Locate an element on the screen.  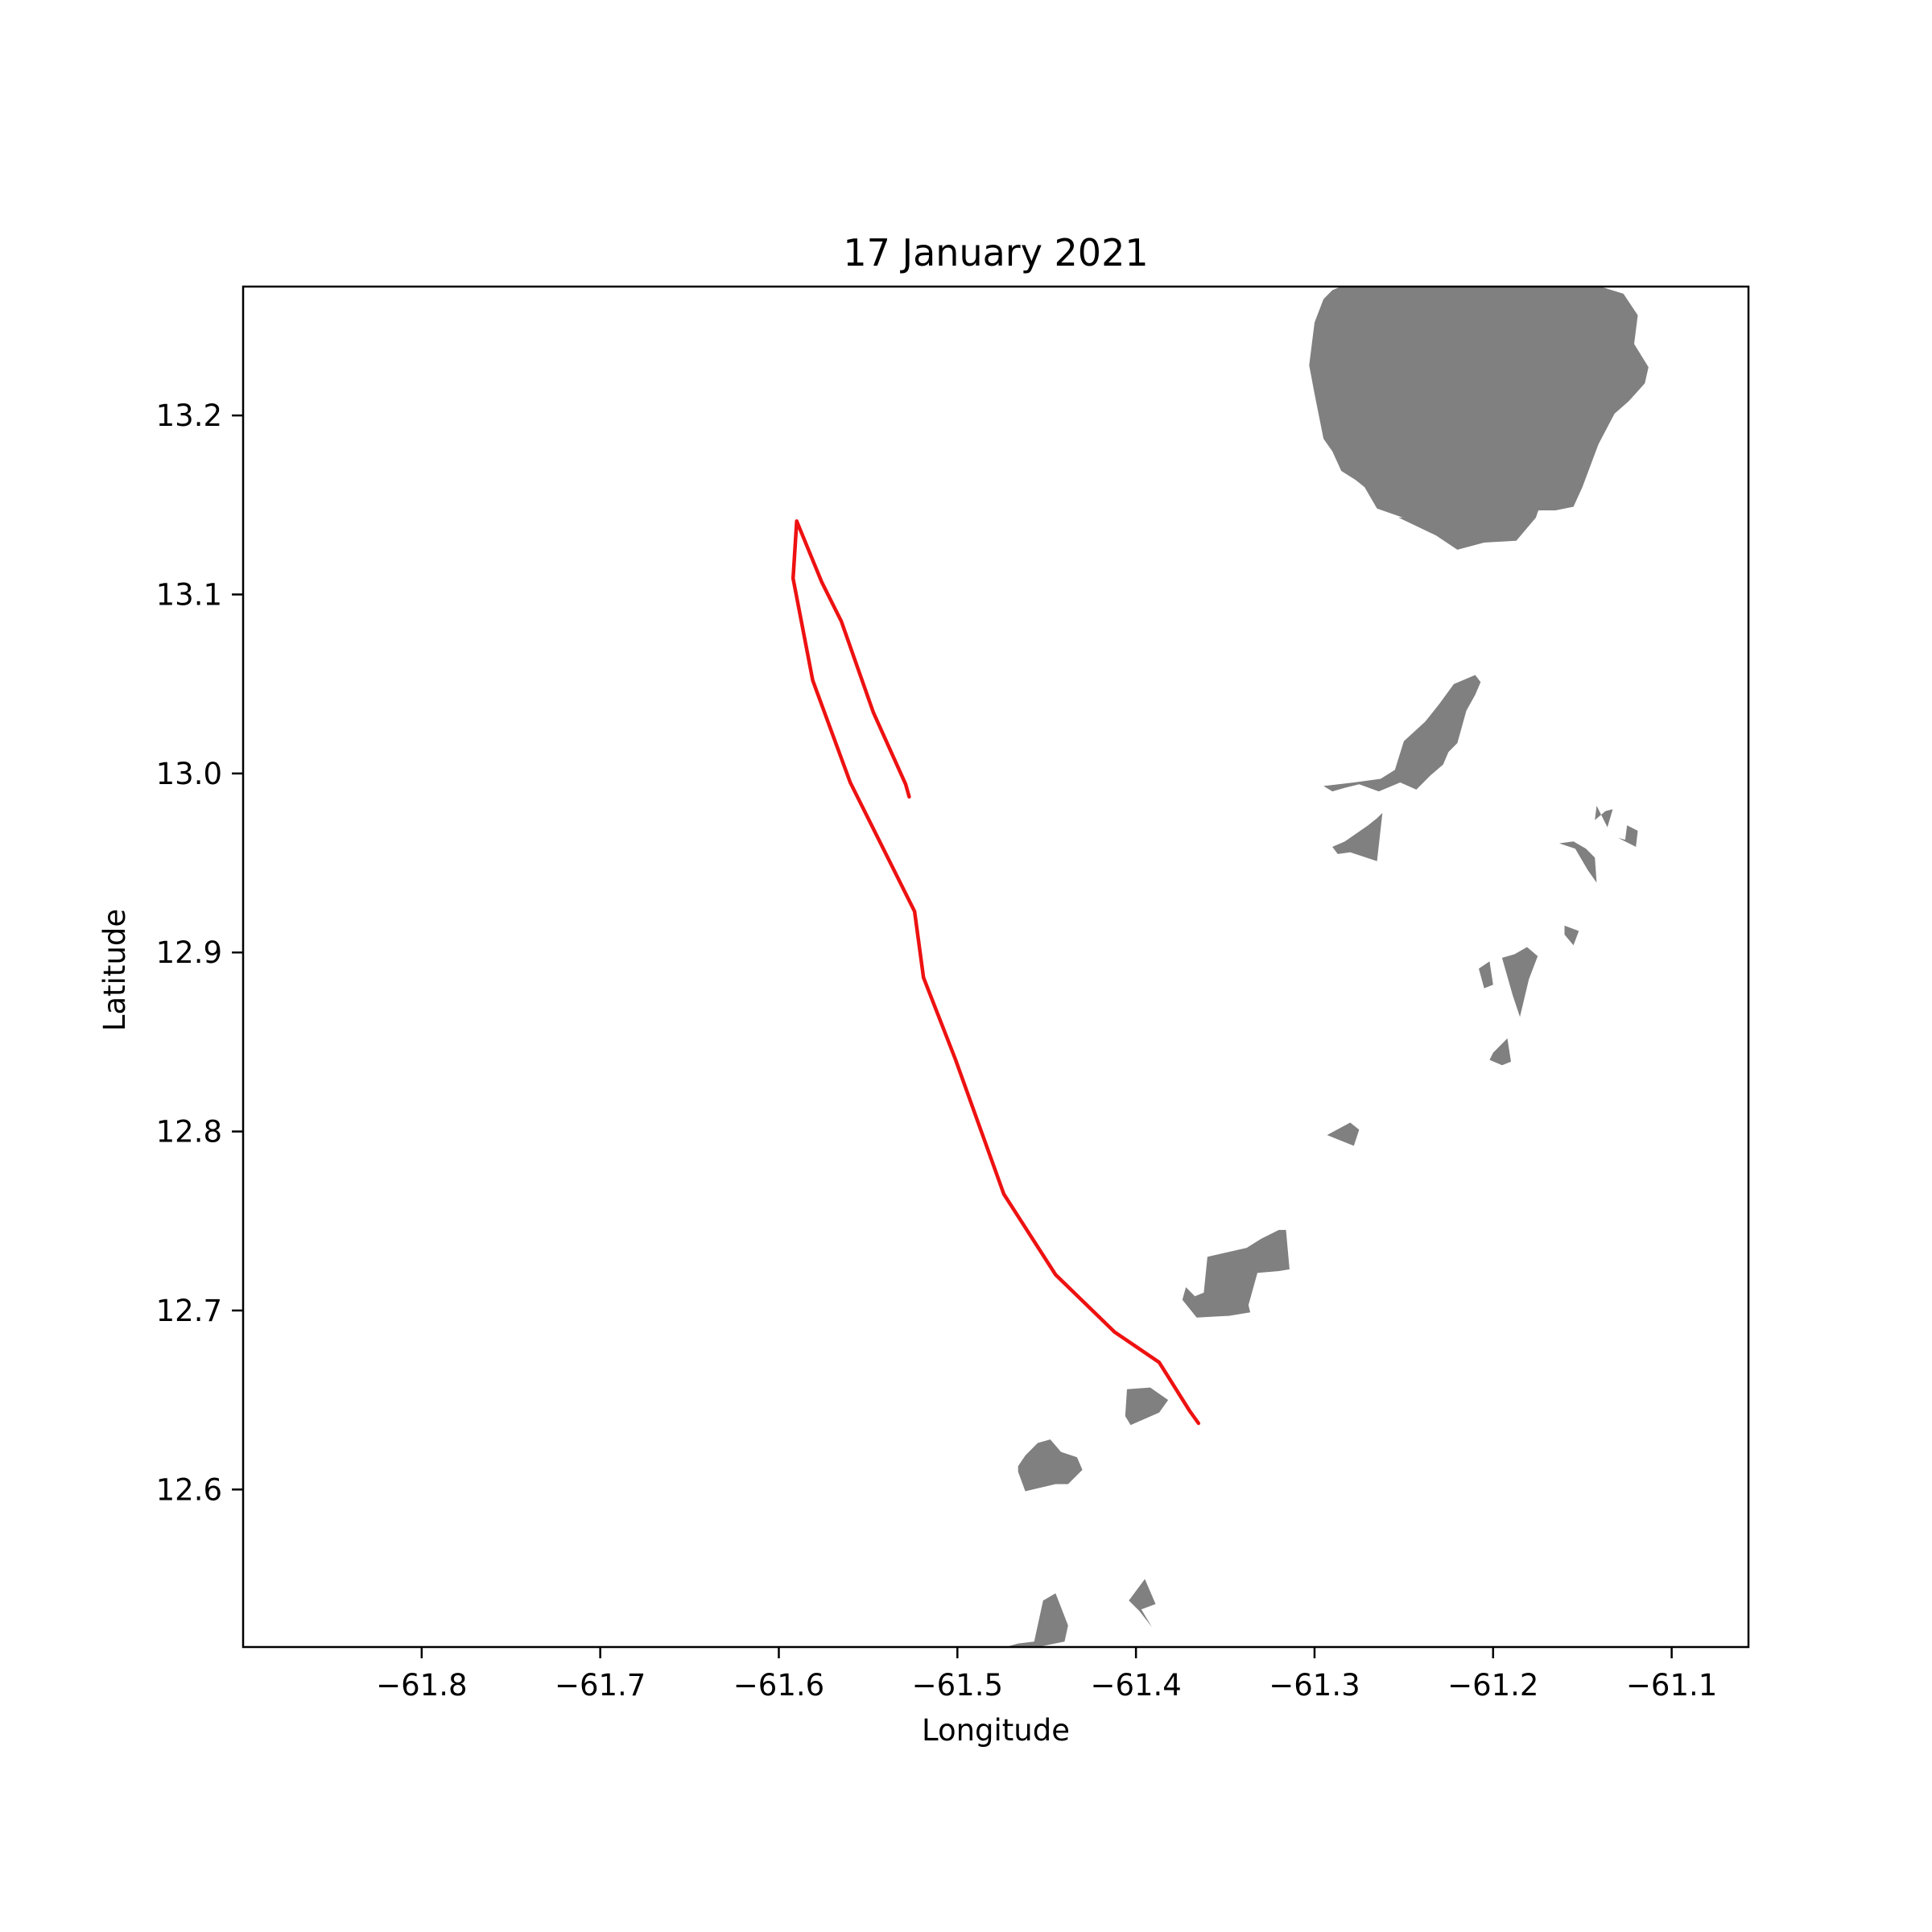
y-tick-label: 13.1 is located at coordinates (189, 594).